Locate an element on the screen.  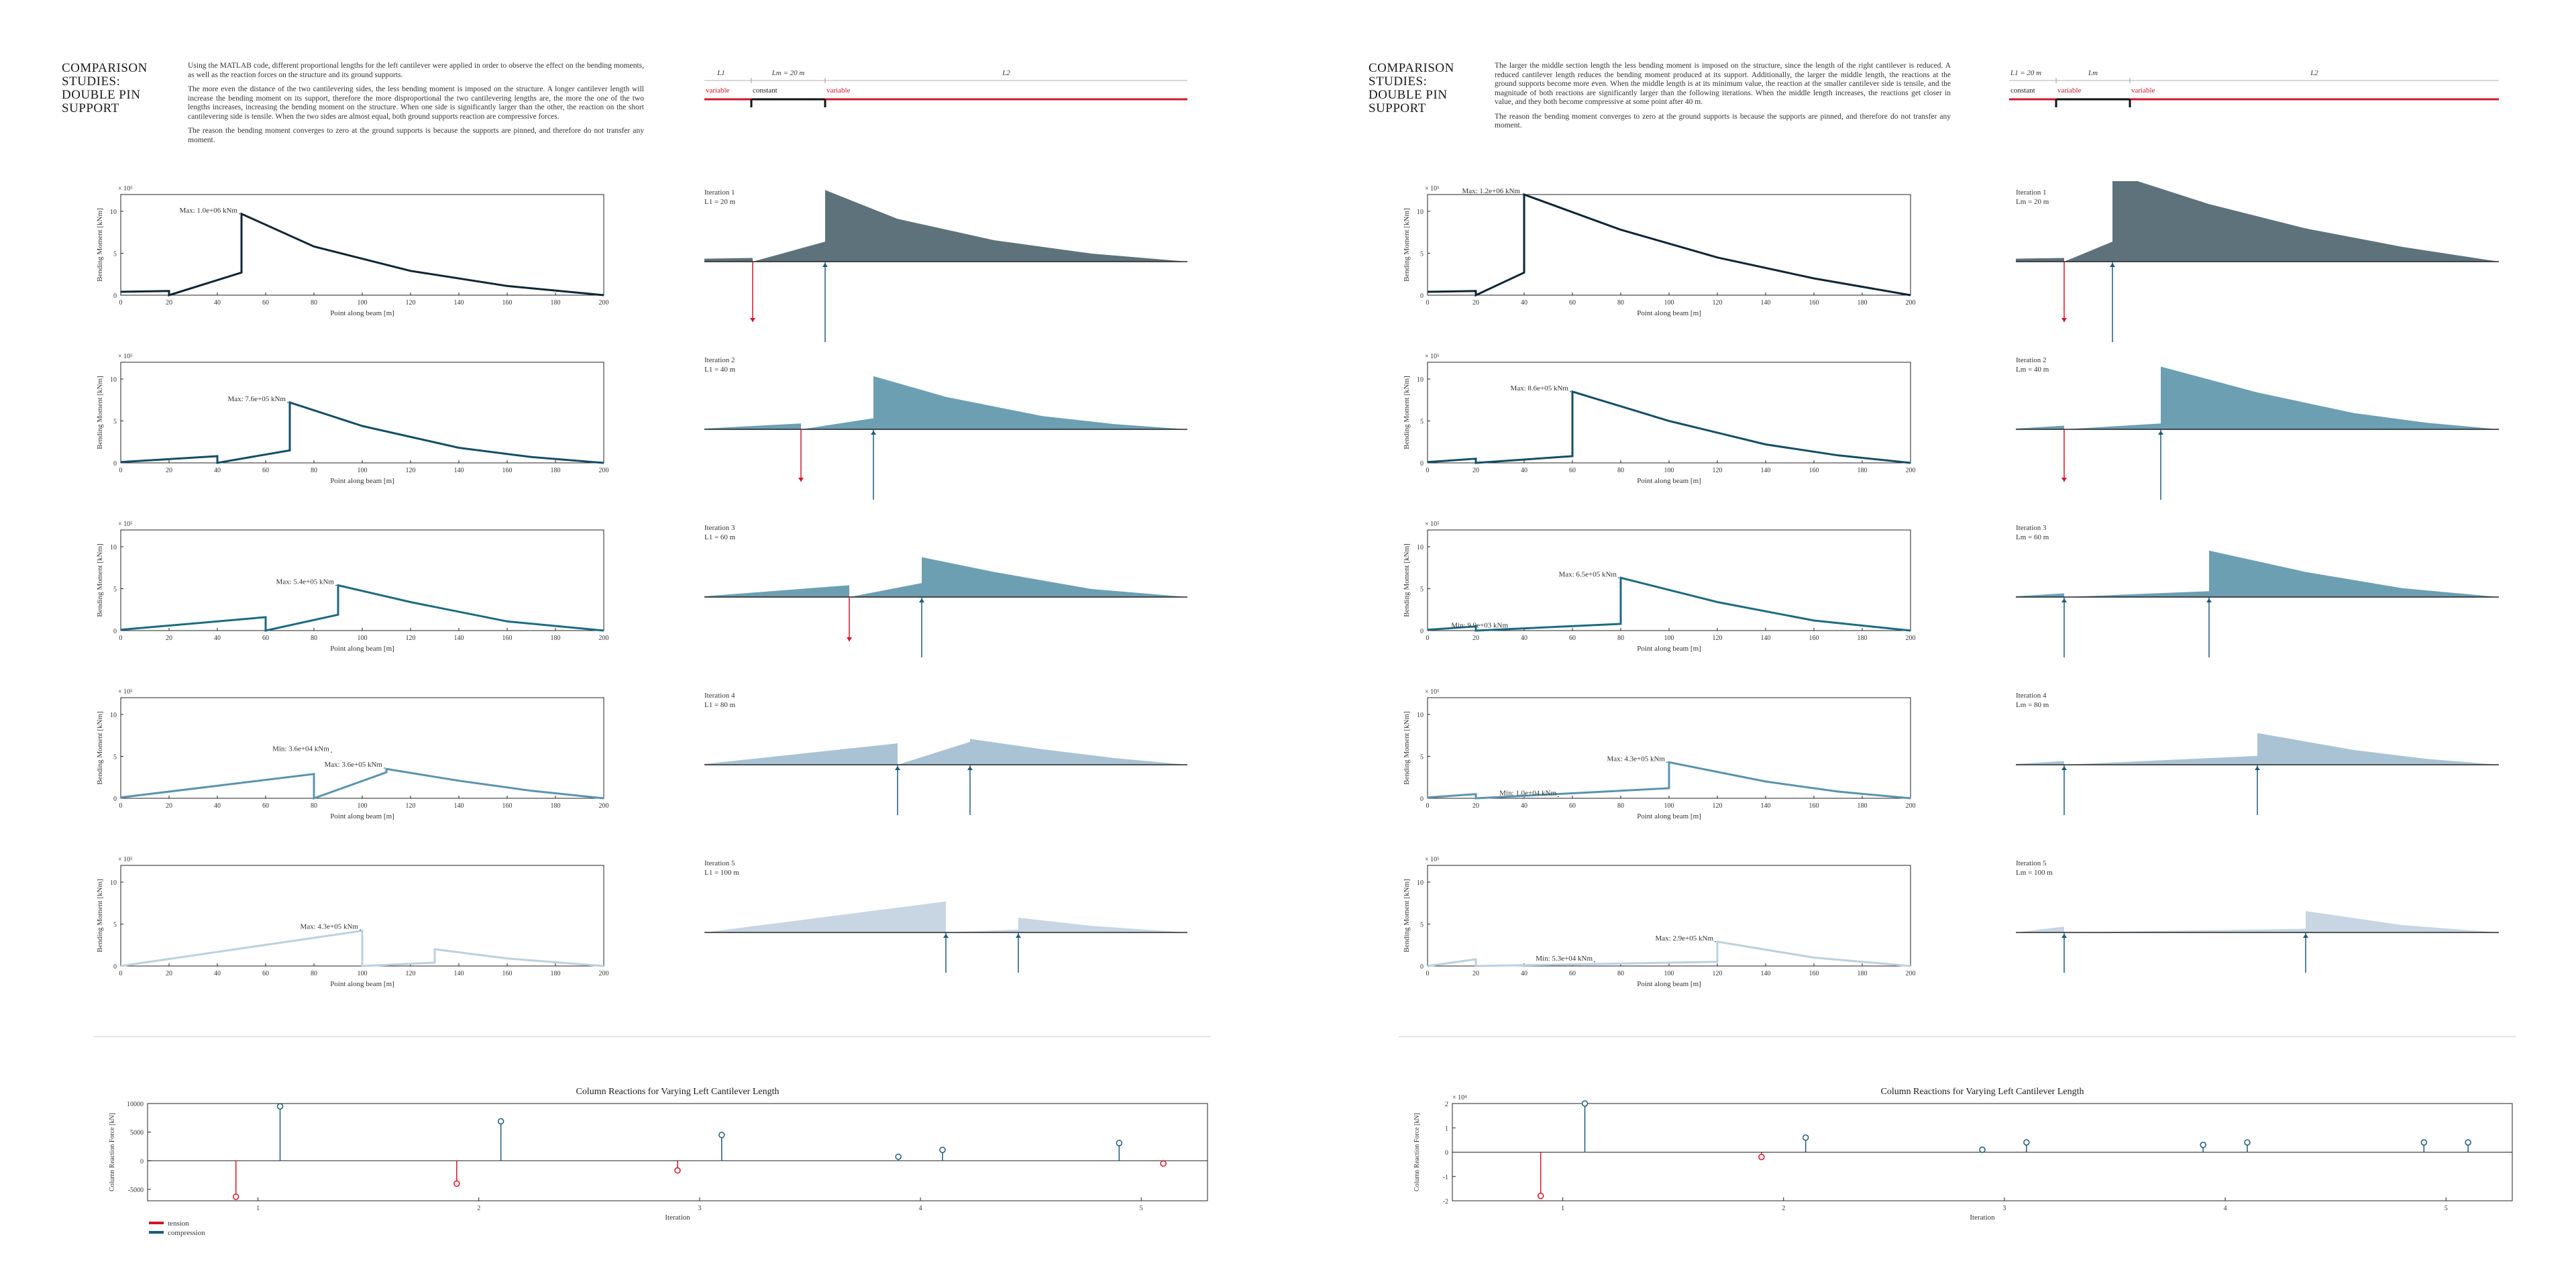
iteration-label: Iteration 1 is located at coordinates (719, 193).